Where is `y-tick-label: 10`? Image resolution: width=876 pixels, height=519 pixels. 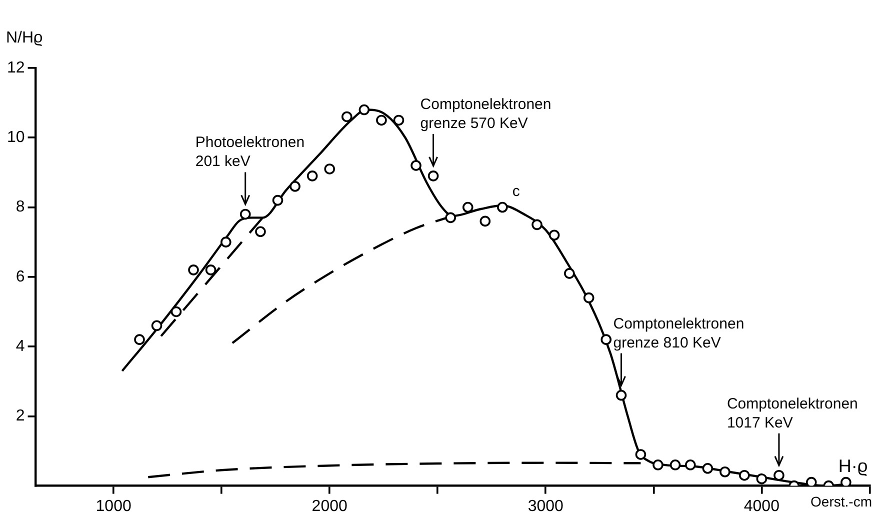
y-tick-label: 10 is located at coordinates (16, 137).